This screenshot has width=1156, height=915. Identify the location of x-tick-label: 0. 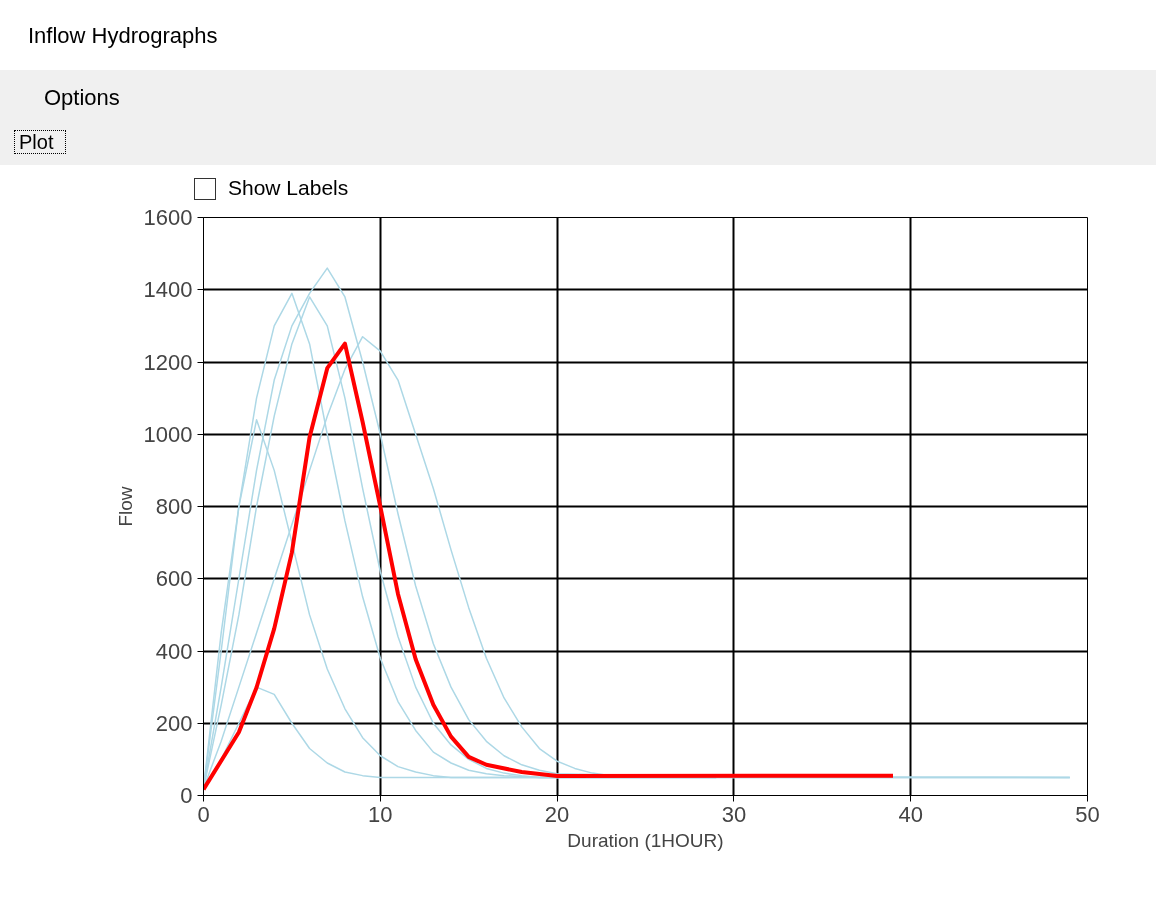
(203, 814).